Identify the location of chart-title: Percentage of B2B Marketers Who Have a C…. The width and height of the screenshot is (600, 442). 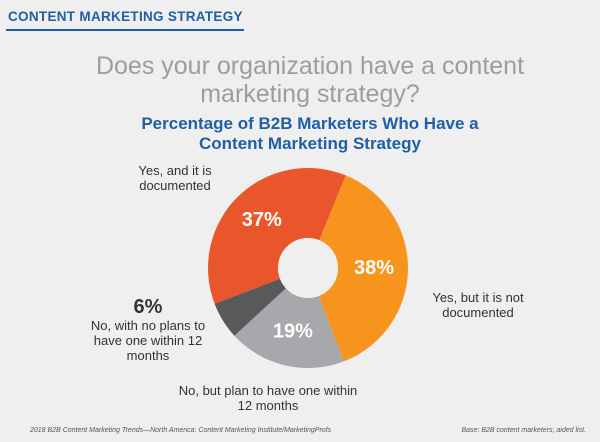
(310, 133).